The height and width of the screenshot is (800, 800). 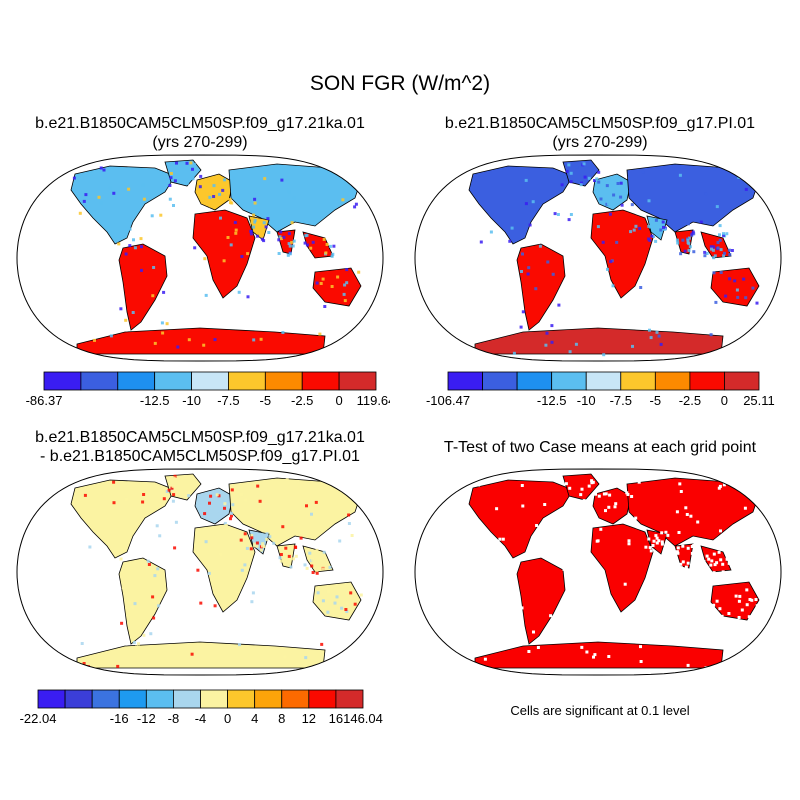 What do you see at coordinates (684, 242) in the screenshot?
I see `continent-india` at bounding box center [684, 242].